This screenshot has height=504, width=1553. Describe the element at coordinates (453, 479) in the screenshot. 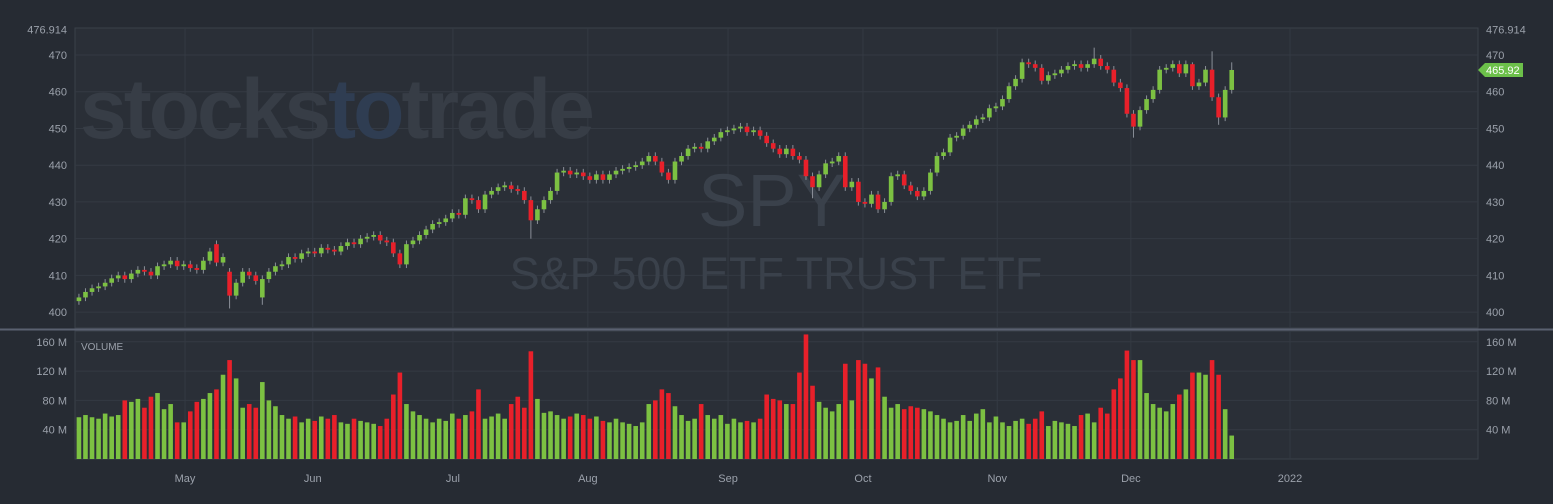

I see `x-tick-label: Jul` at that location.